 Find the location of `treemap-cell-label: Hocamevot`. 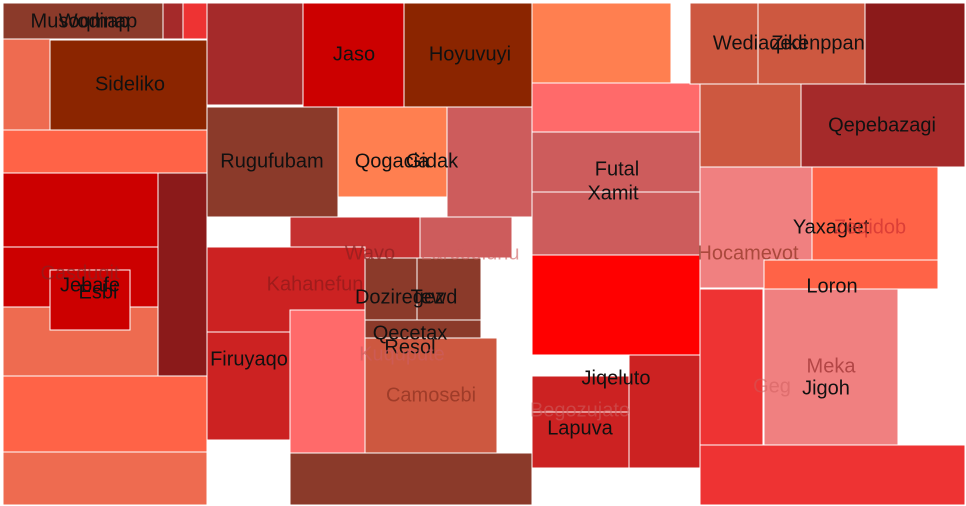

treemap-cell-label: Hocamevot is located at coordinates (748, 253).